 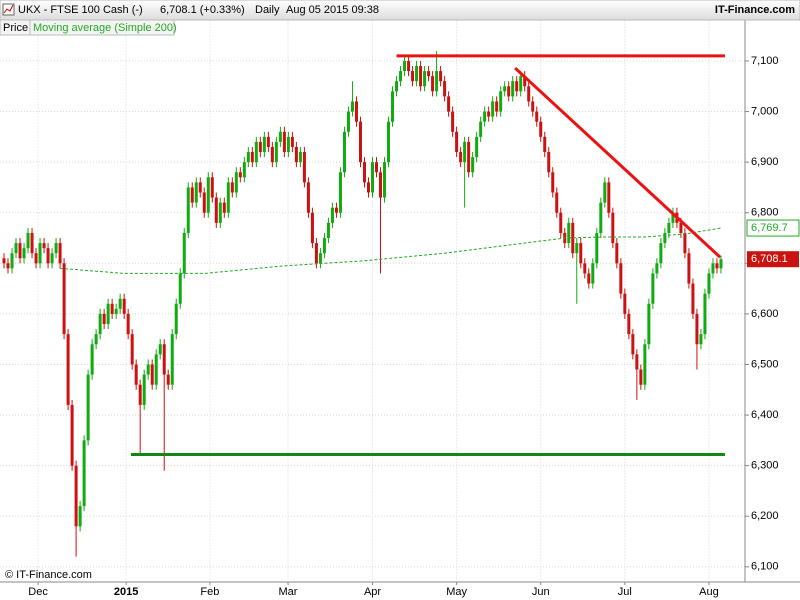 I want to click on quote: 6,708.1 (+0.33%), so click(x=202, y=10).